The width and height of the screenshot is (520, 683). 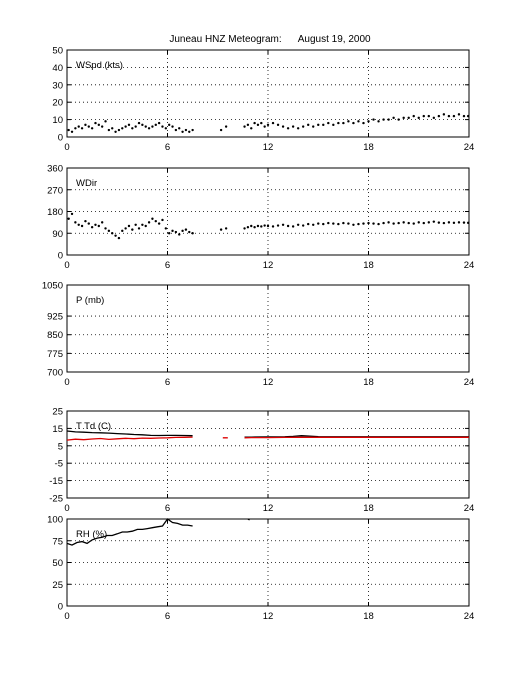 I want to click on y-tick-label: 850, so click(x=55, y=335).